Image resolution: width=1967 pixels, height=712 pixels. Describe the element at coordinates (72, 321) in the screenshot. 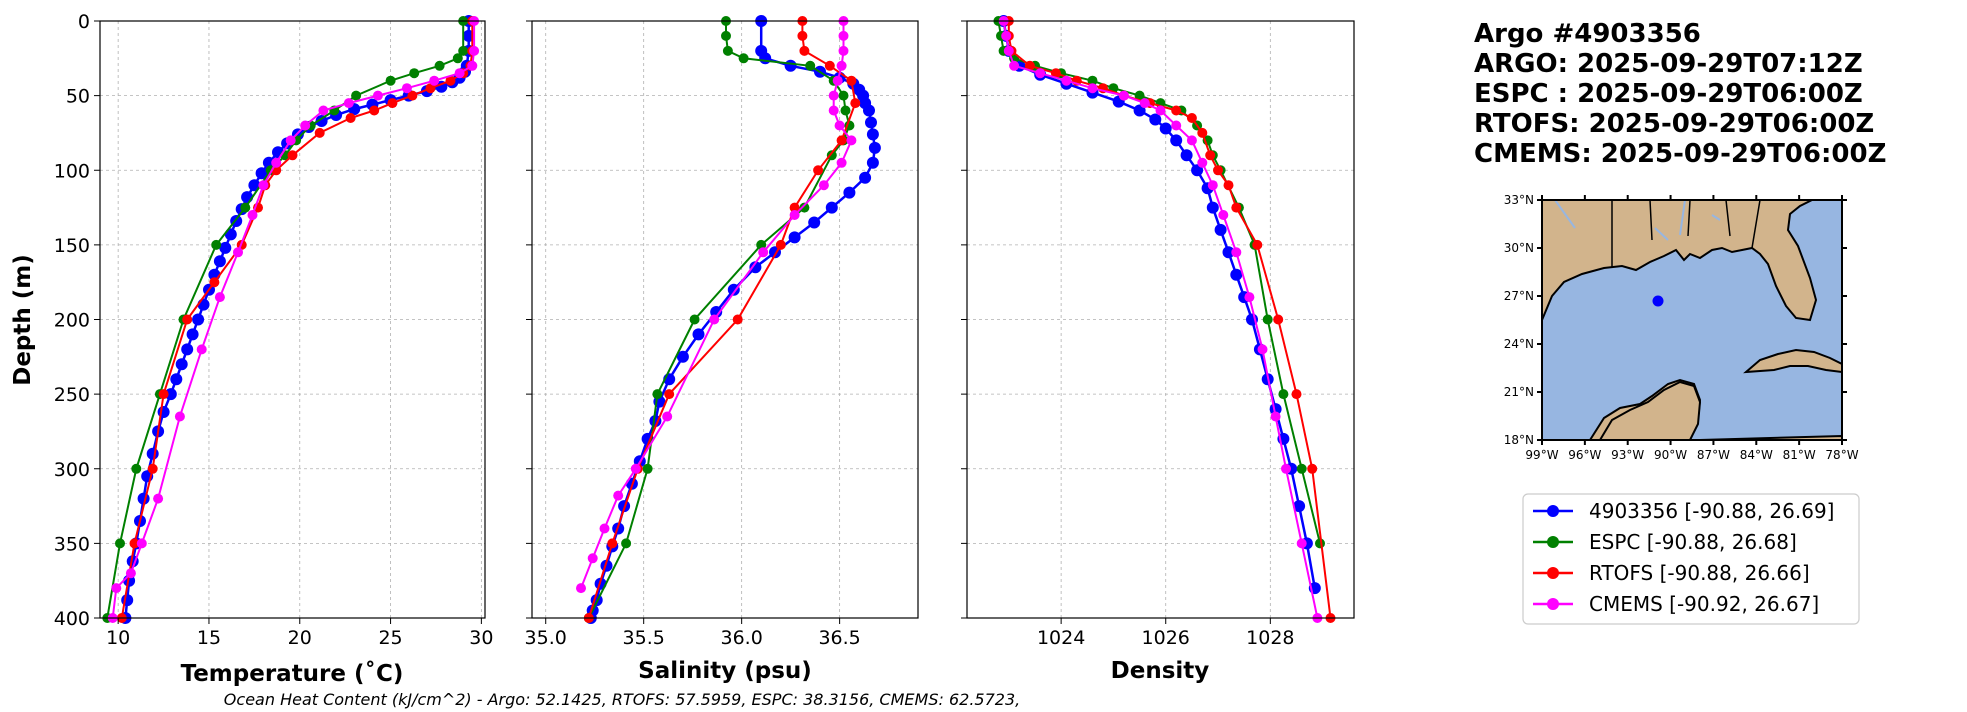

I see `depth-tick-label: 200` at that location.